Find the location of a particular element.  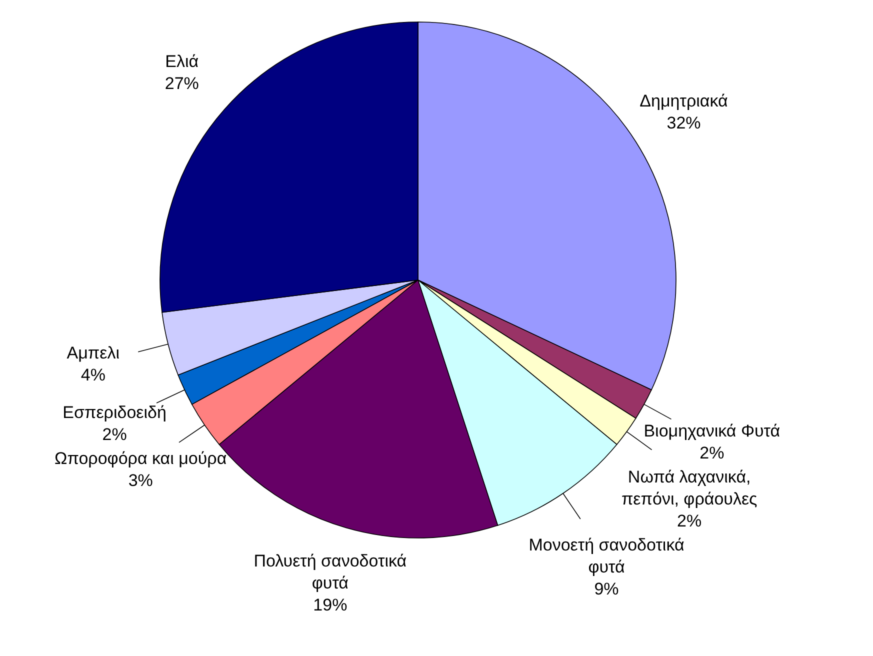

data-label: 4% is located at coordinates (93, 374).